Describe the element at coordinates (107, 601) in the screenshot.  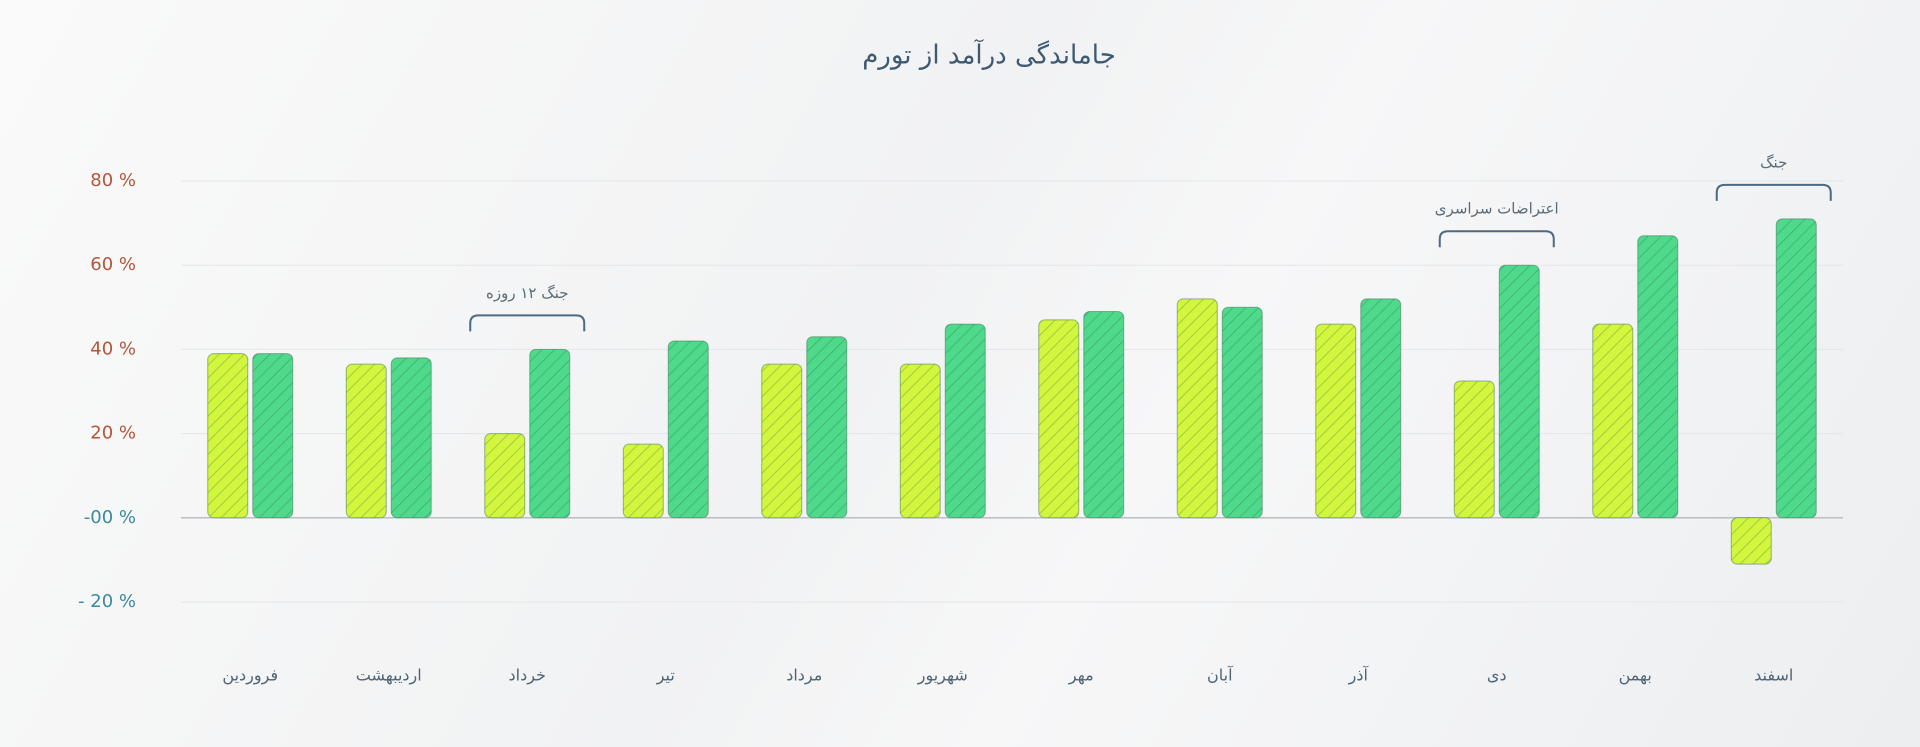
I see `y-tick-label: - 20 %` at that location.